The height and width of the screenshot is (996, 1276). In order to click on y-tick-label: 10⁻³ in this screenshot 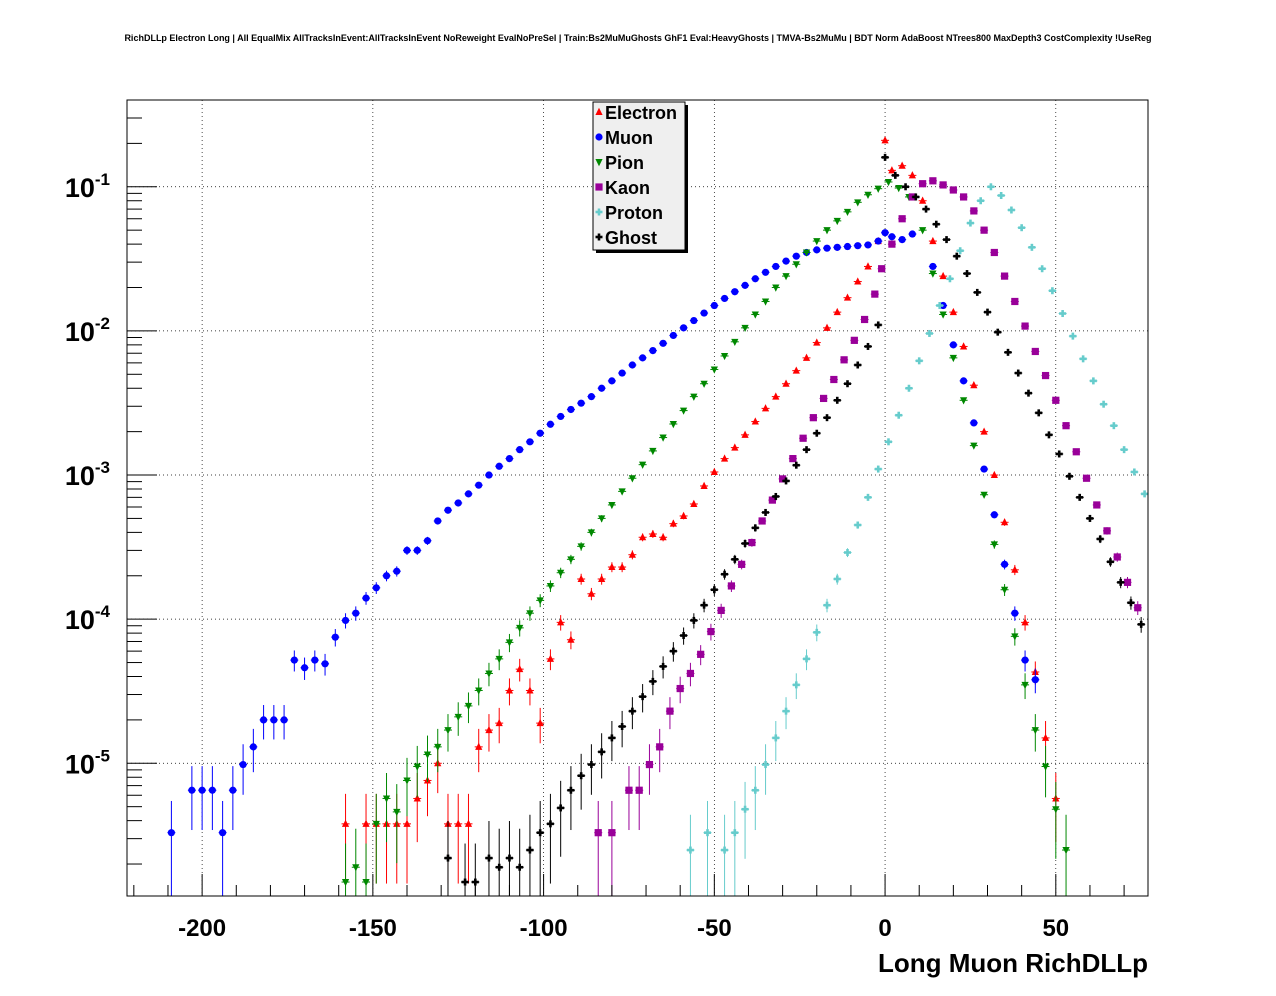, I will do `click(87, 474)`.